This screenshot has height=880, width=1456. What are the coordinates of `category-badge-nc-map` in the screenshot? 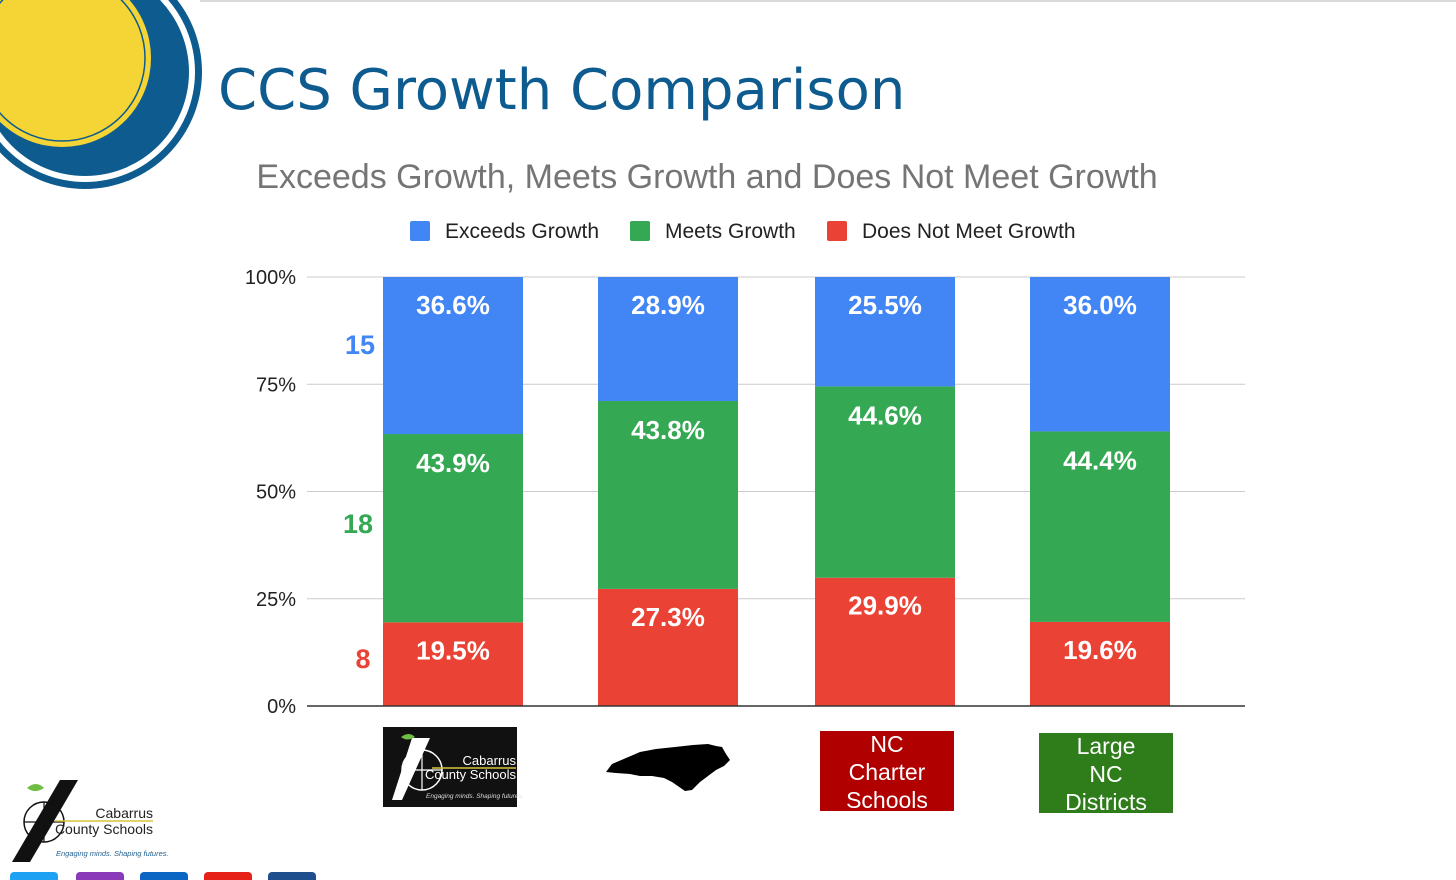 It's located at (668, 767).